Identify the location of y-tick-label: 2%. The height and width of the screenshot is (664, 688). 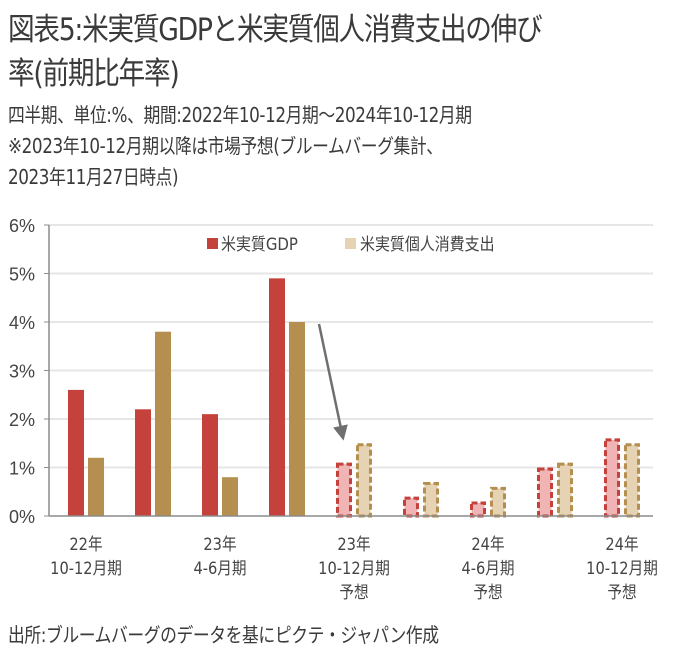
(22, 420).